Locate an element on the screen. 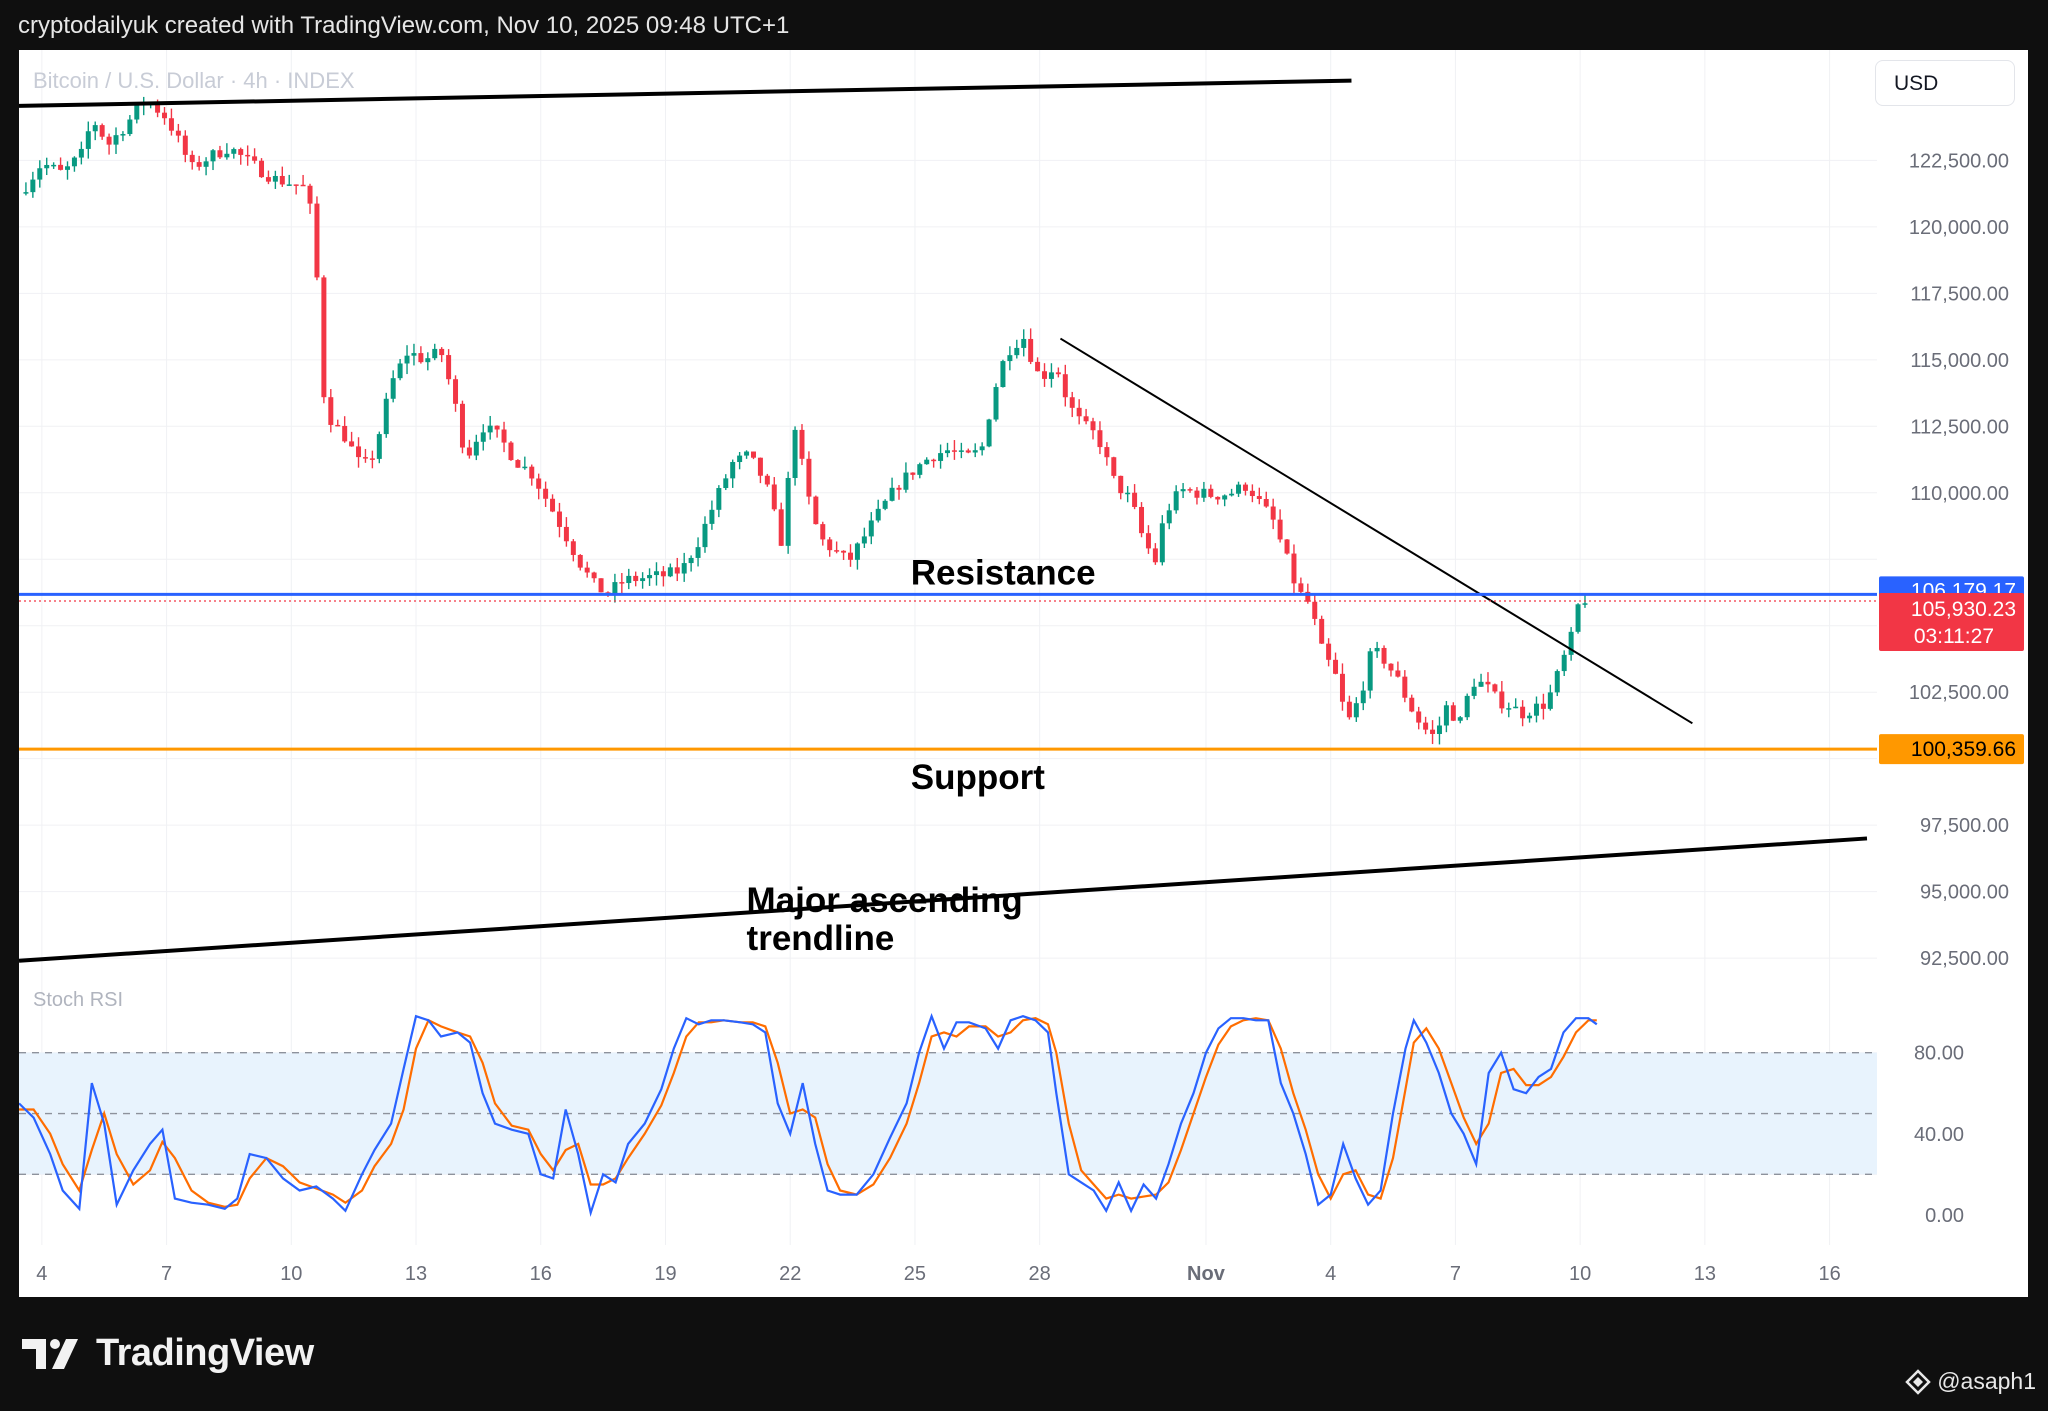 This screenshot has width=2048, height=1411. currency-button: USD is located at coordinates (1945, 83).